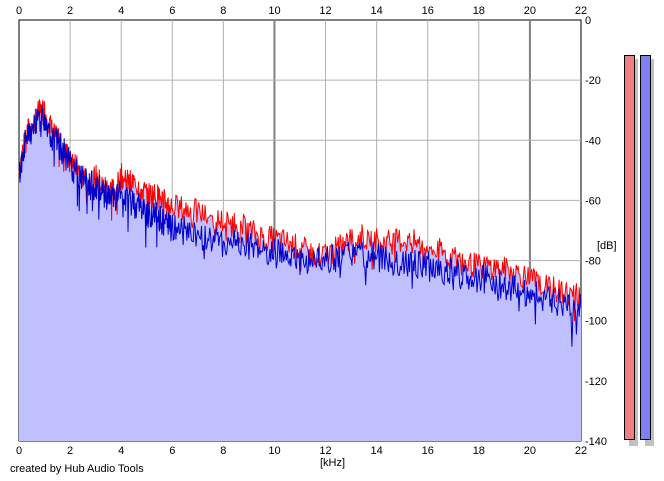  What do you see at coordinates (588, 21) in the screenshot?
I see `y-tick-label: 0` at bounding box center [588, 21].